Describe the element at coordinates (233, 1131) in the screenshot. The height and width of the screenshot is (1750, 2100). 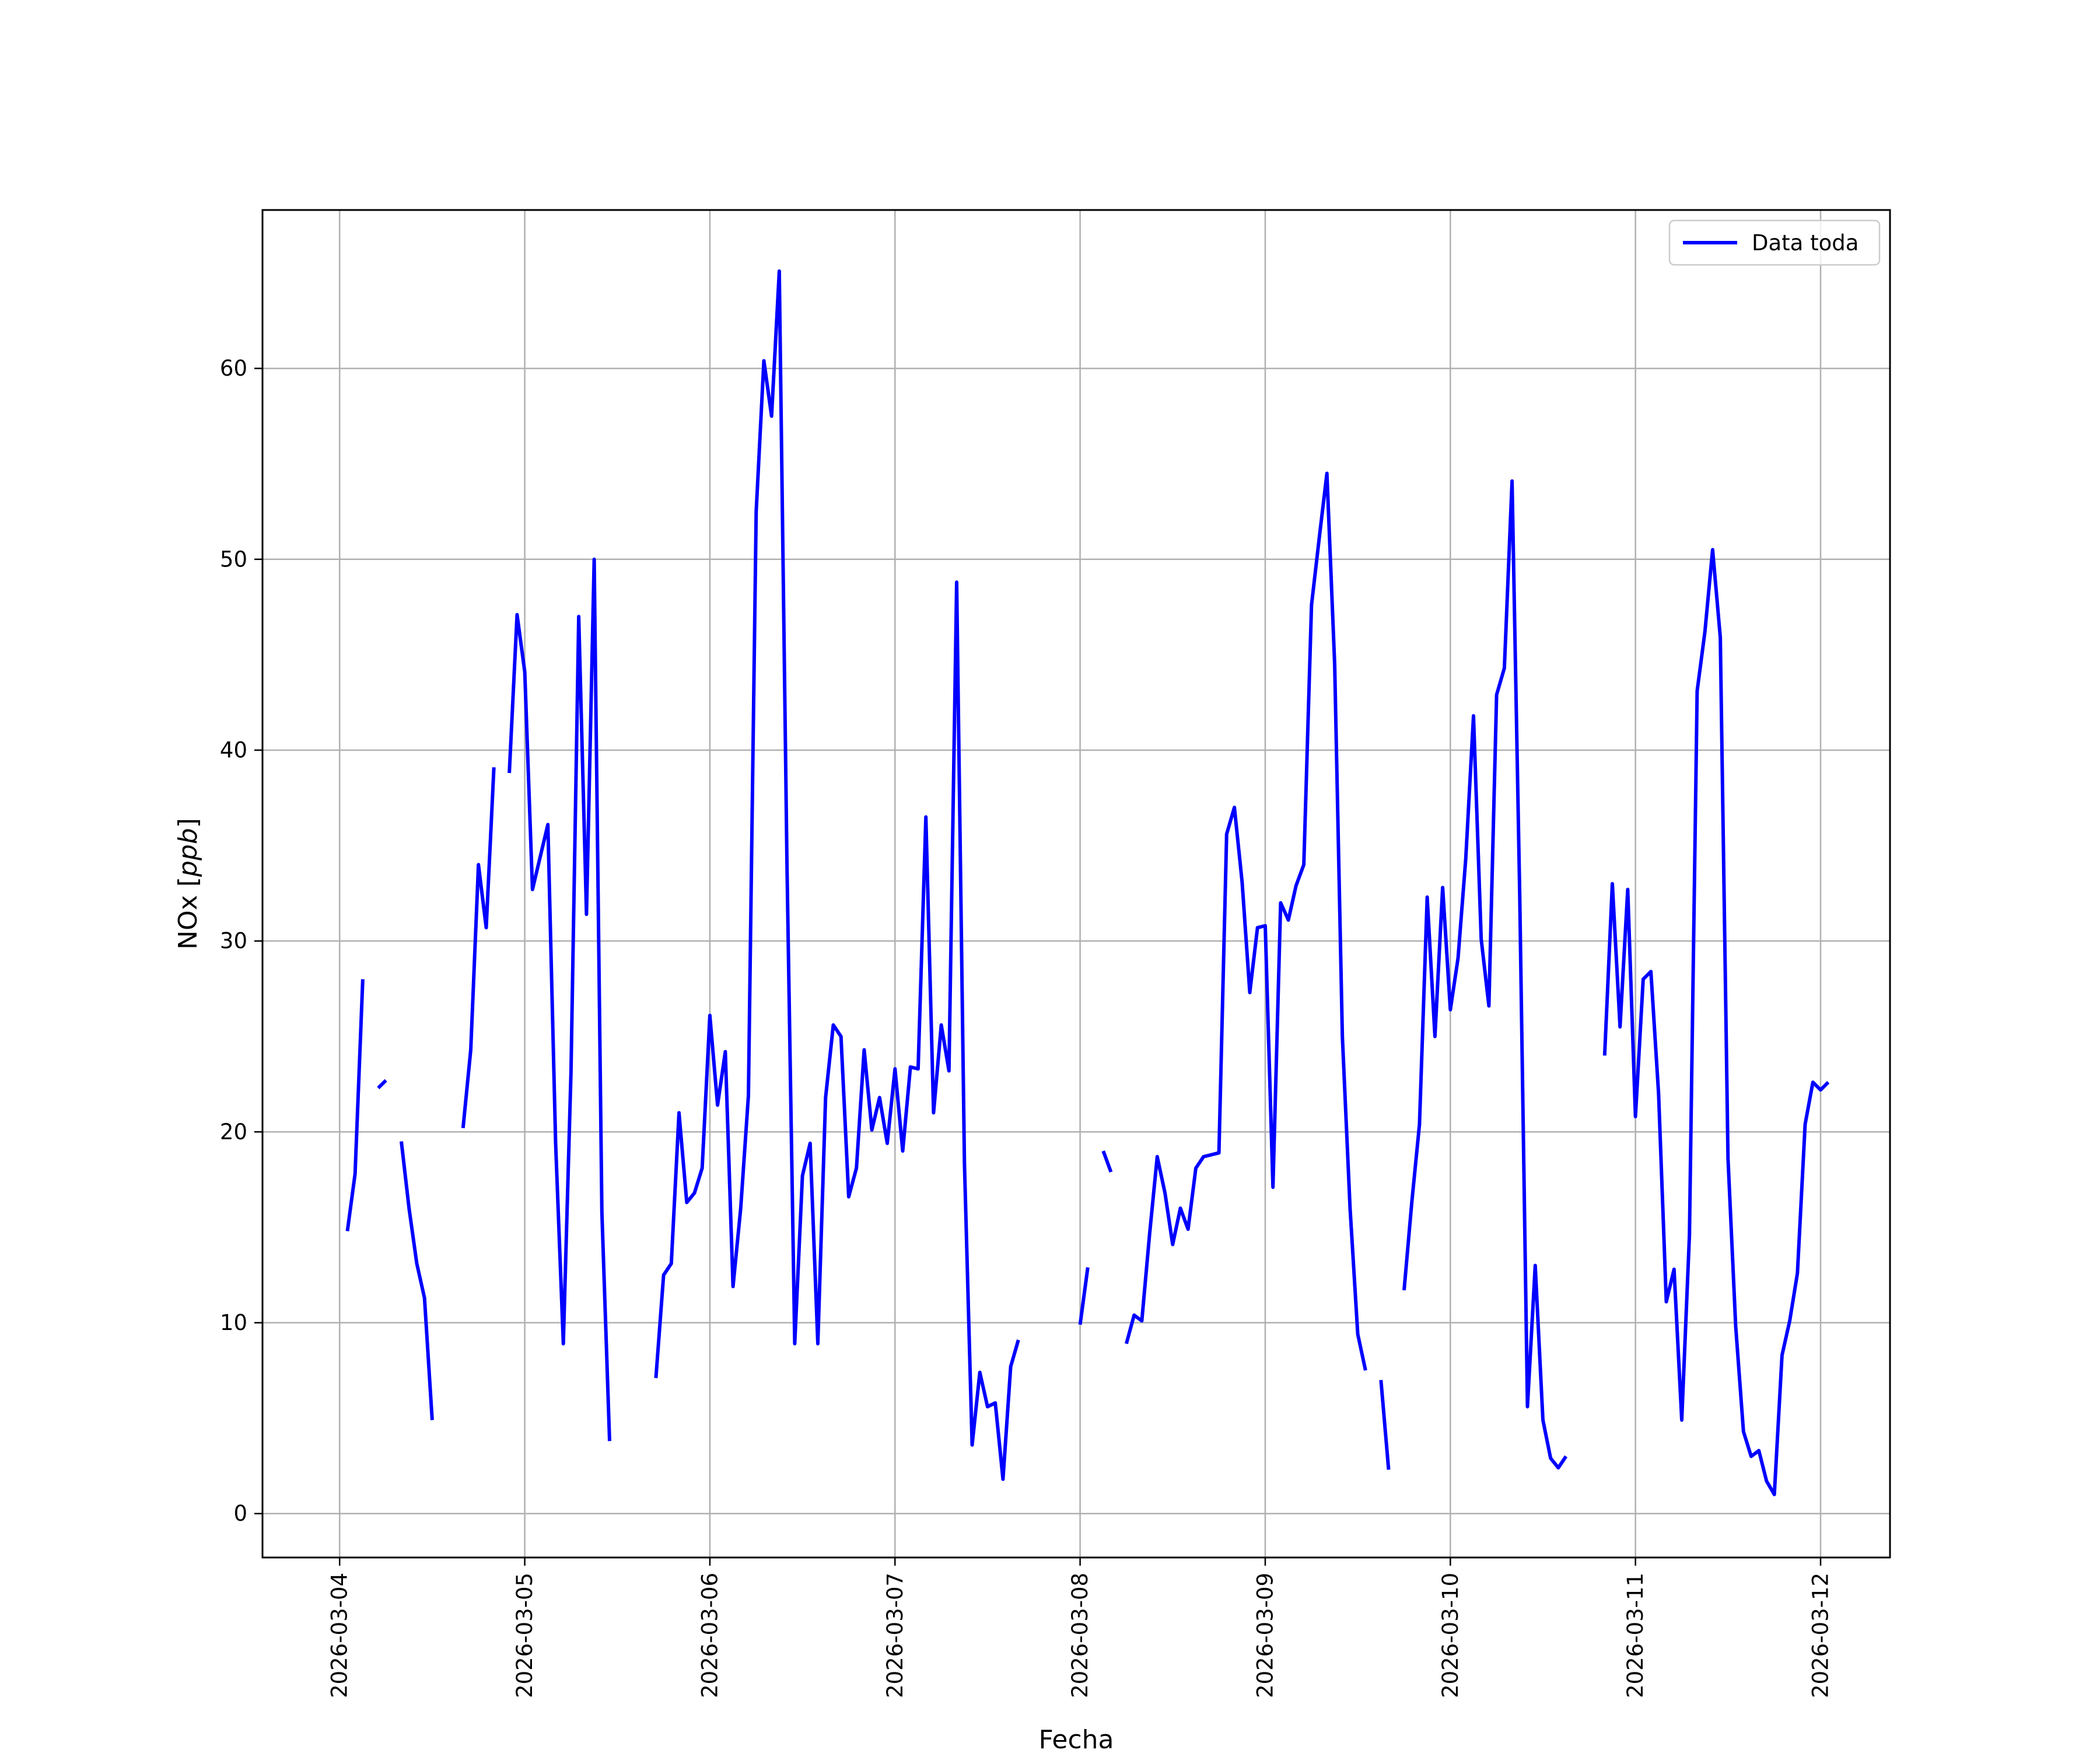
I see `y-tick-label: 20` at that location.